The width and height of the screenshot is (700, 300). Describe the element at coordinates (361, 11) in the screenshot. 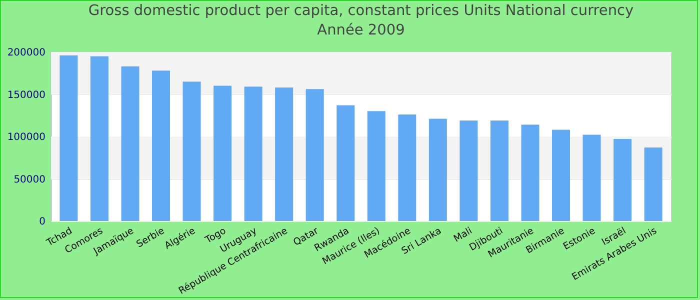

I see `chart-title: Gross domestic product per capita, constant prices Units National currency` at that location.